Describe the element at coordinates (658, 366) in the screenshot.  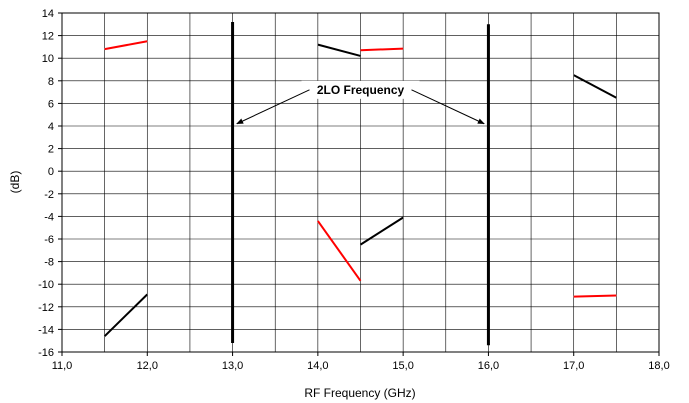
I see `x-tick-label: 18,0` at that location.